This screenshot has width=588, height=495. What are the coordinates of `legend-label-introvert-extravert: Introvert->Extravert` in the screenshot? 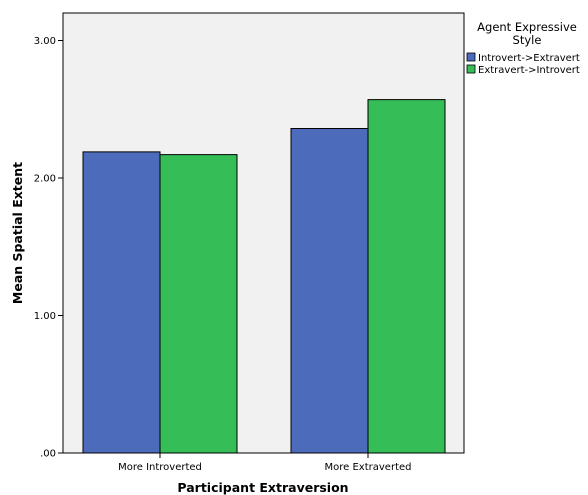 It's located at (529, 58).